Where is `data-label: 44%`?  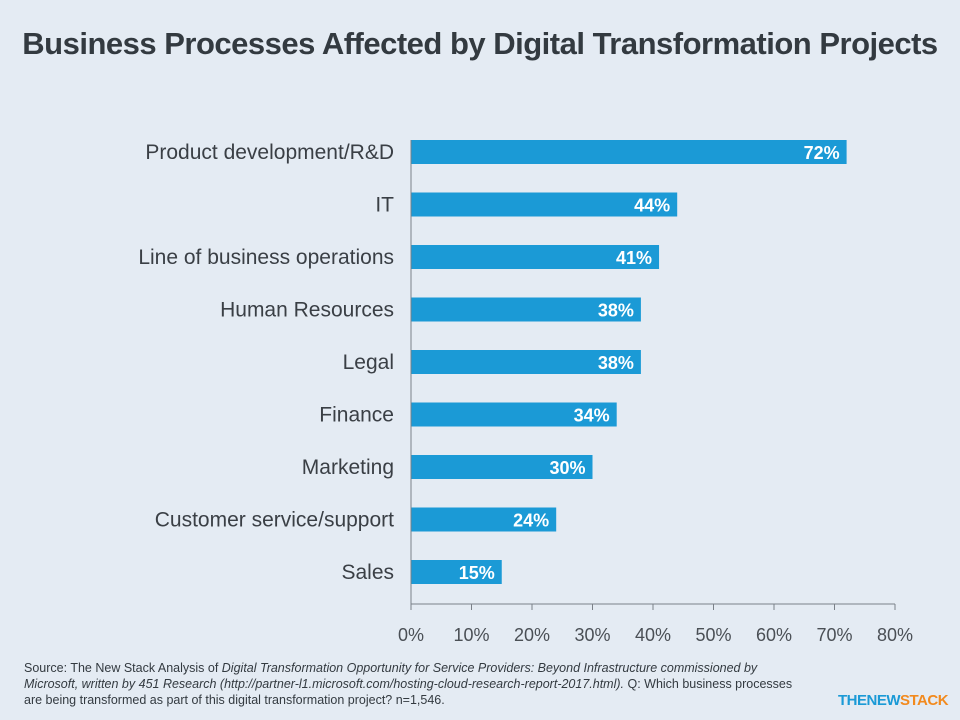 data-label: 44% is located at coordinates (652, 206).